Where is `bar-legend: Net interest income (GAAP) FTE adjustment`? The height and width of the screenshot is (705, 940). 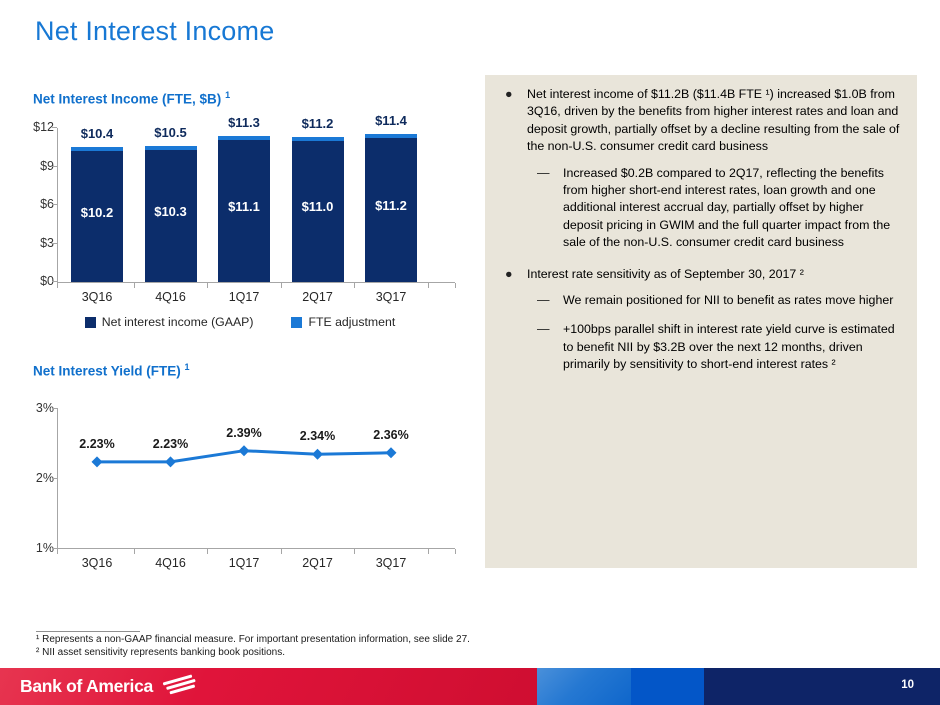
bar-legend: Net interest income (GAAP) FTE adjustment is located at coordinates (240, 322).